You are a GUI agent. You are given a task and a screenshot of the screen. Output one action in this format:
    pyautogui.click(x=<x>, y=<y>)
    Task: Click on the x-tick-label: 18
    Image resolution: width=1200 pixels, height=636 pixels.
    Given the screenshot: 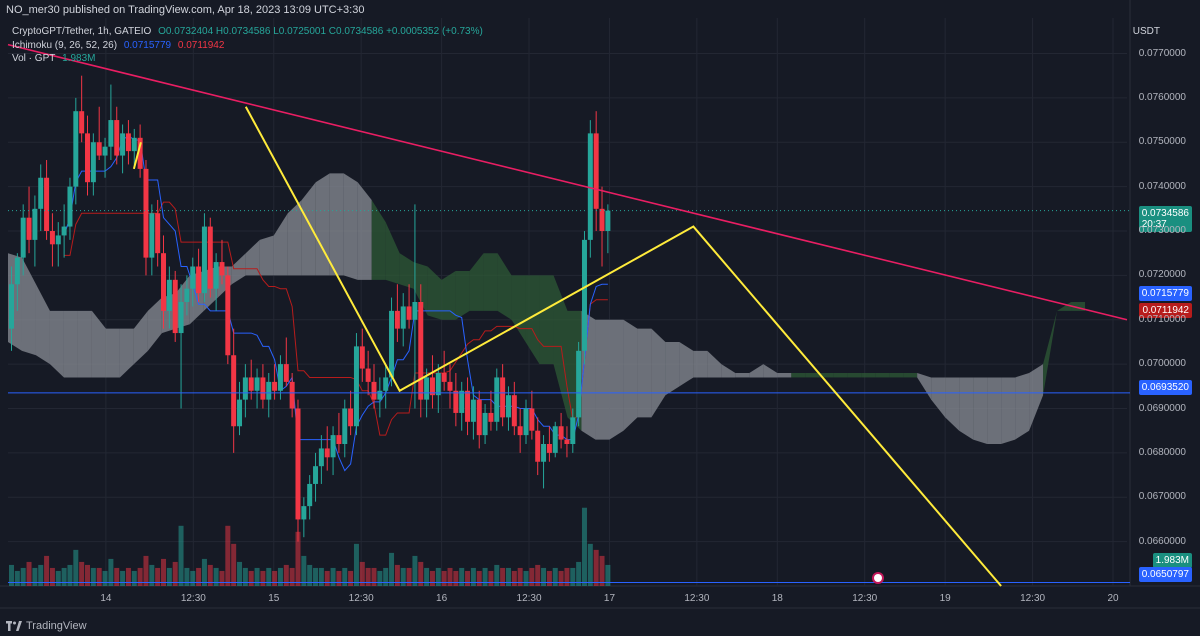 What is the action you would take?
    pyautogui.click(x=777, y=598)
    